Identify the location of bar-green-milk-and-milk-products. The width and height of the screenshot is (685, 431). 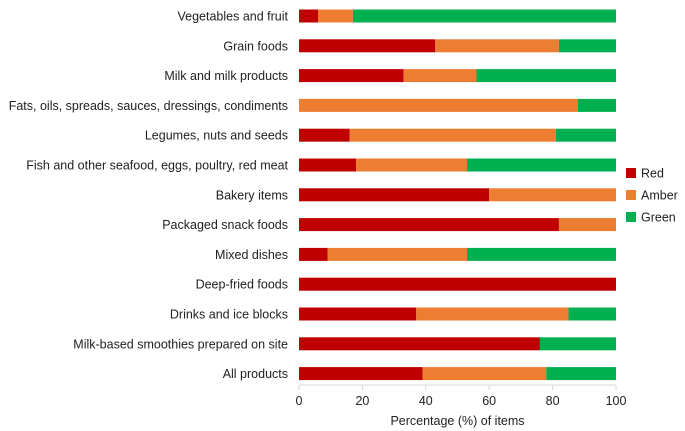
(546, 76).